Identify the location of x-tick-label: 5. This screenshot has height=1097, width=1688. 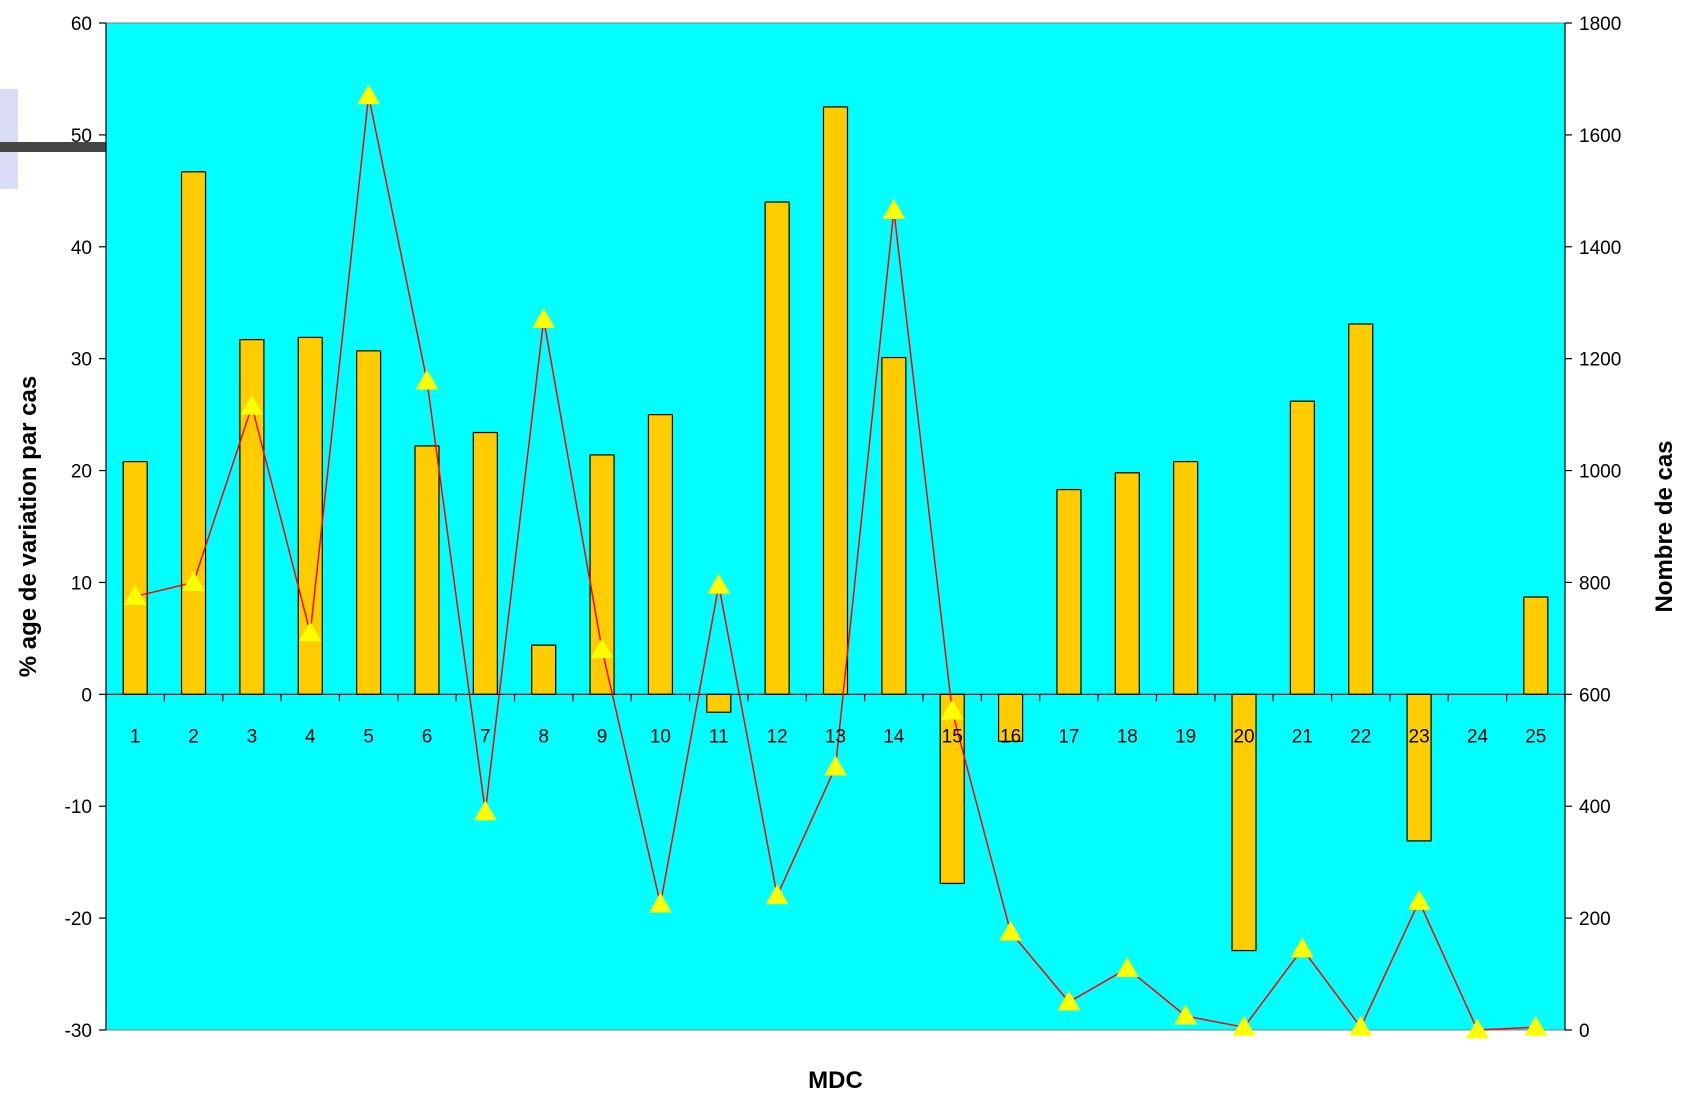
(368, 736).